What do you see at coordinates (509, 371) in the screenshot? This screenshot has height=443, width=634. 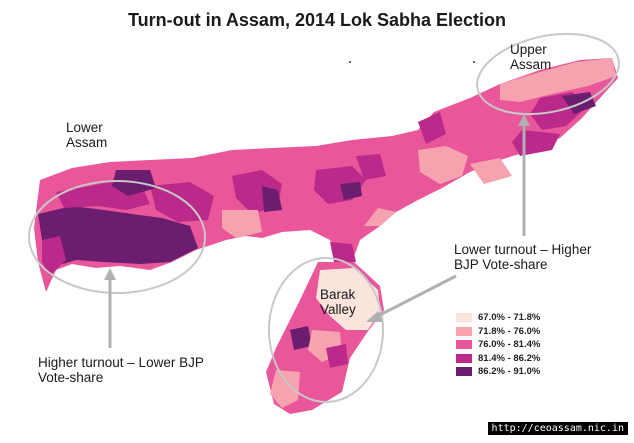 I see `legend-label: 86.2% - 91.0%` at bounding box center [509, 371].